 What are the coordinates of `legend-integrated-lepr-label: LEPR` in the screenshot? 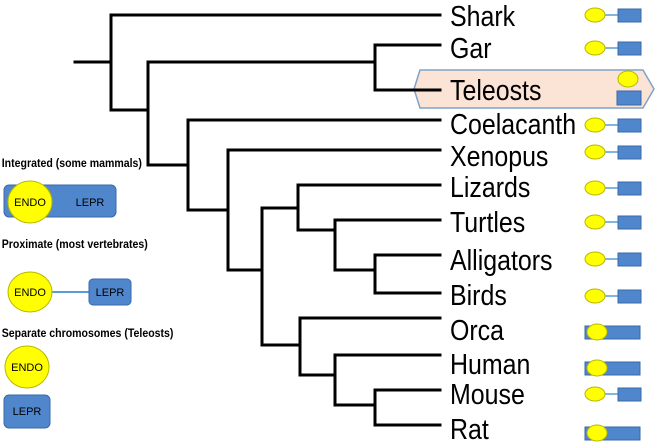 It's located at (90, 203).